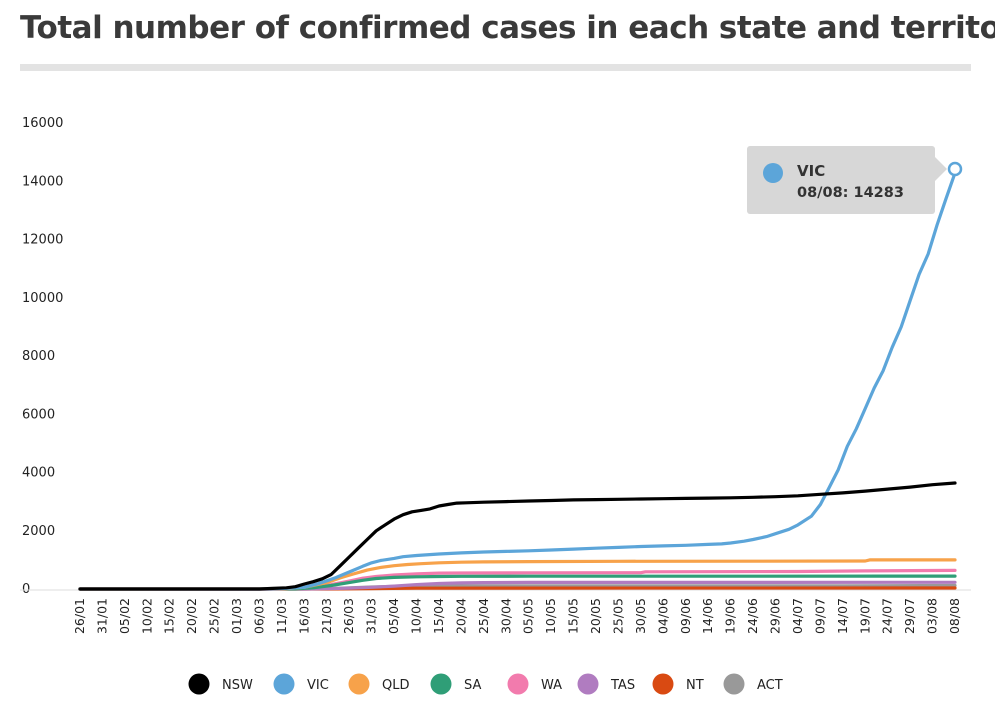 Image resolution: width=995 pixels, height=708 pixels. Describe the element at coordinates (528, 616) in the screenshot. I see `x-tick-label: 05/05` at that location.